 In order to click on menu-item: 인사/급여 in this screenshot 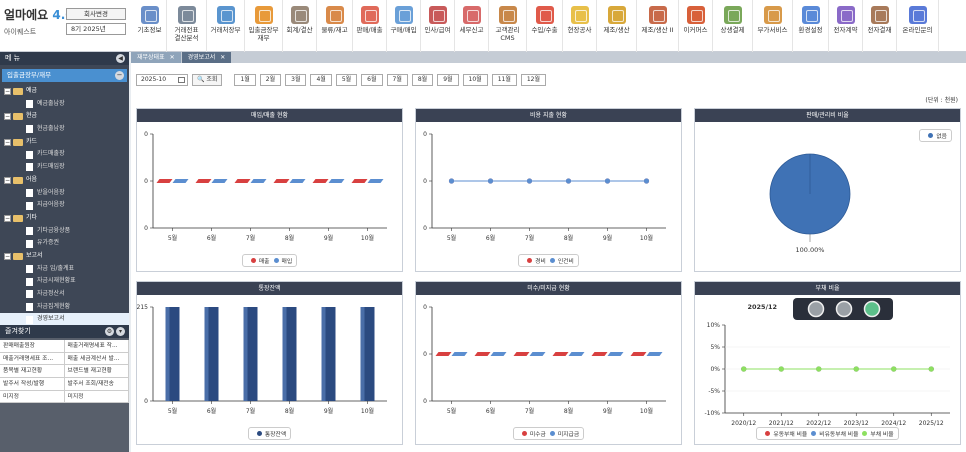, I will do `click(438, 26)`.